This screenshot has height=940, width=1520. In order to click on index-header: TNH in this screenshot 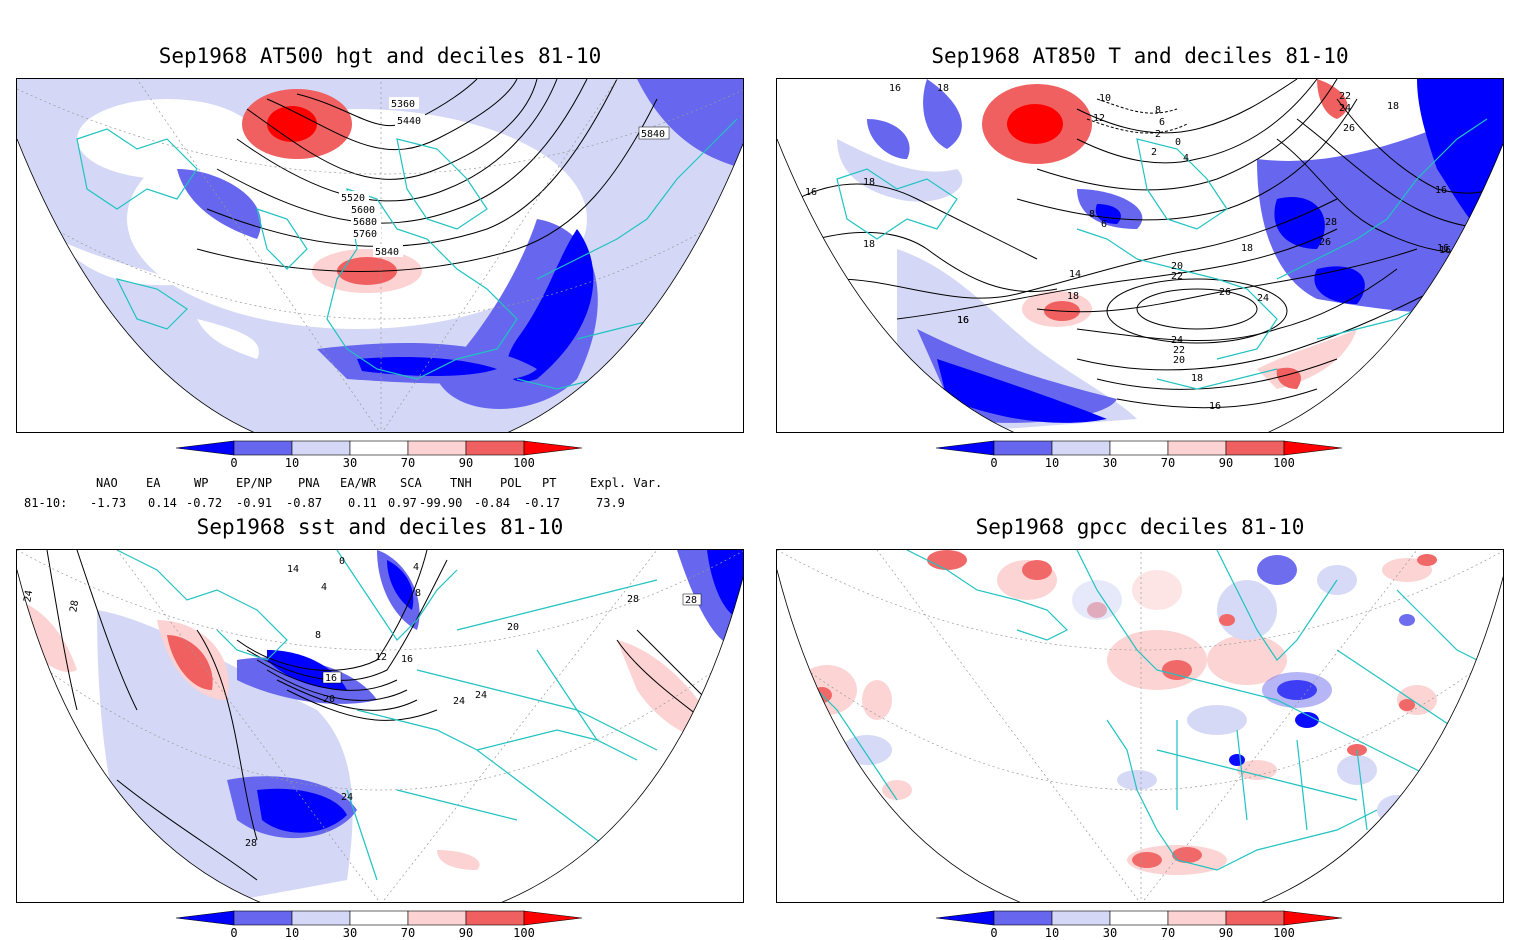, I will do `click(461, 483)`.